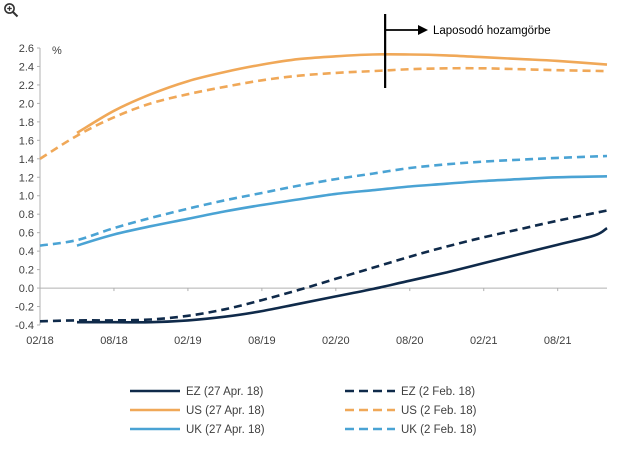 This screenshot has width=620, height=452. Describe the element at coordinates (114, 341) in the screenshot. I see `x-tick-label: 08/18` at that location.